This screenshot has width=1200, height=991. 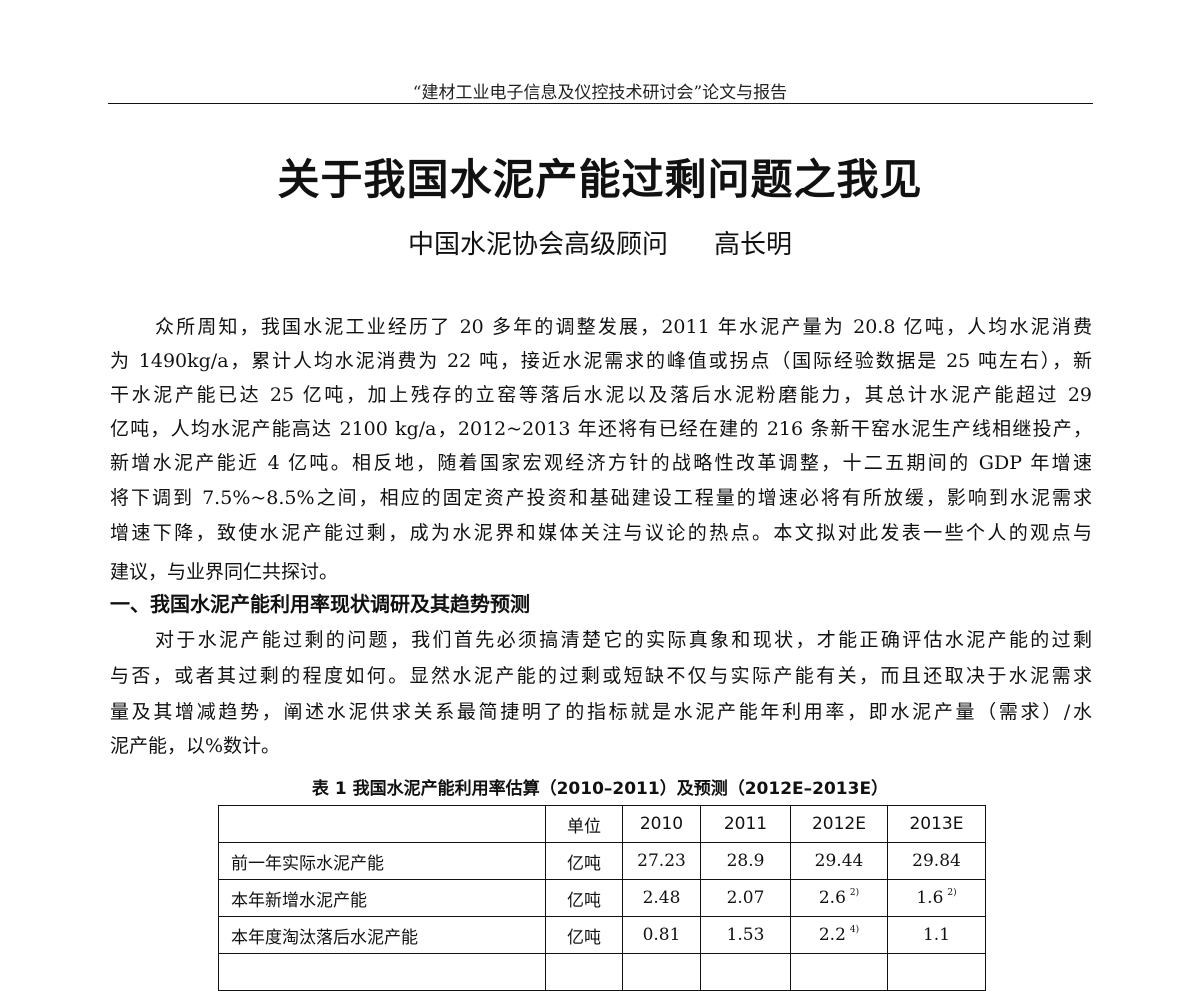 I want to click on value-cell: 28.9, so click(x=745, y=861).